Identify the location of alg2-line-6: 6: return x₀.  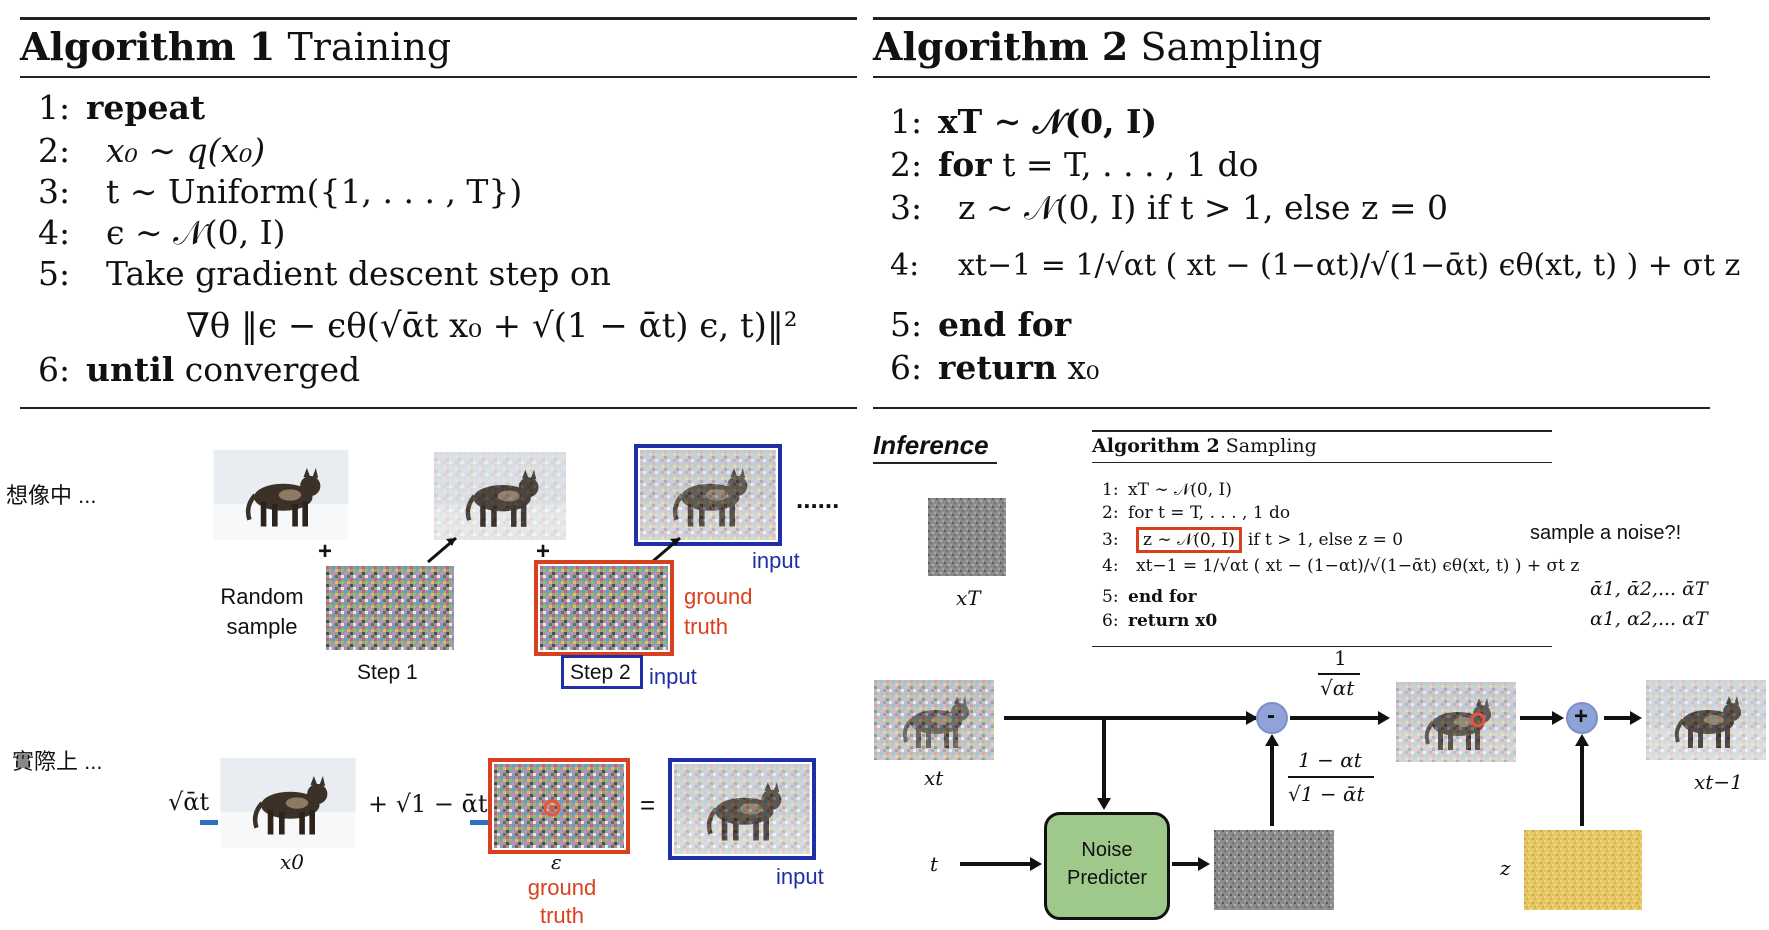
(995, 367).